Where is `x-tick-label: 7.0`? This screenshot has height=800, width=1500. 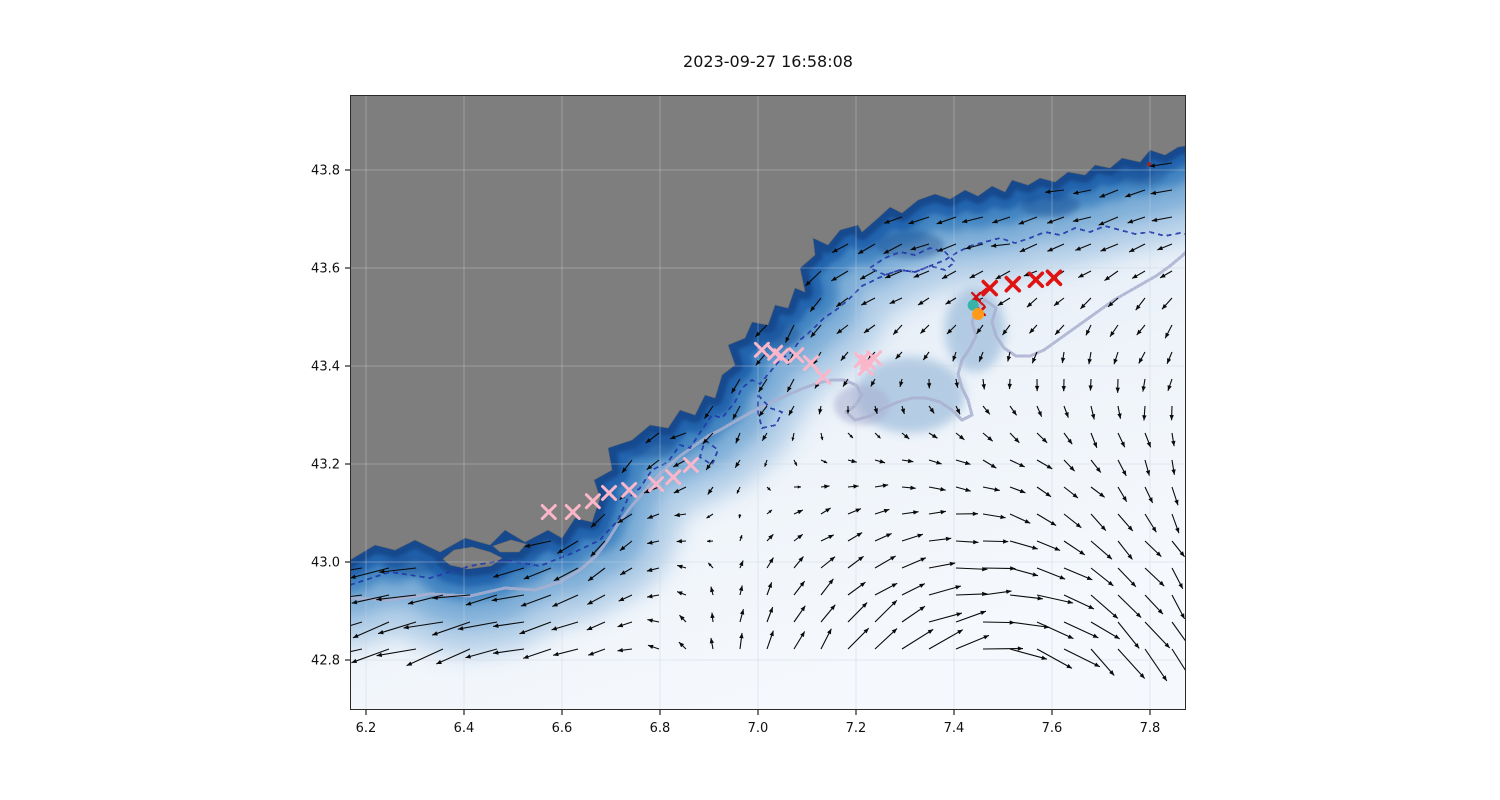 x-tick-label: 7.0 is located at coordinates (758, 728).